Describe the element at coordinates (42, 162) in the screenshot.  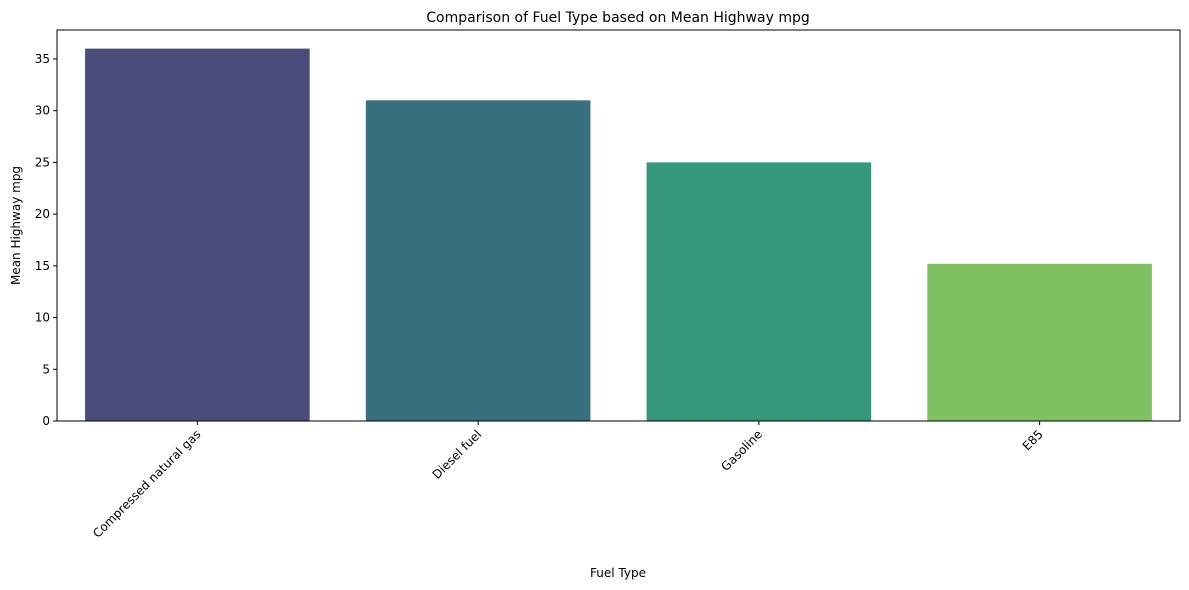
I see `y-tick-label: 25` at that location.